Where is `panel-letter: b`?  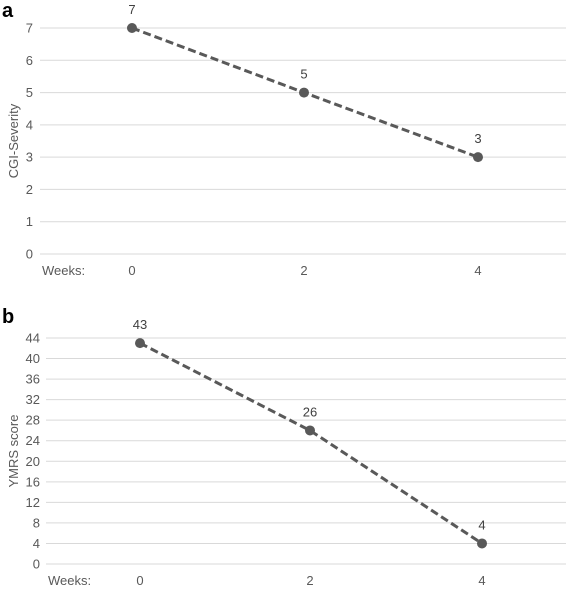
panel-letter: b is located at coordinates (8, 317).